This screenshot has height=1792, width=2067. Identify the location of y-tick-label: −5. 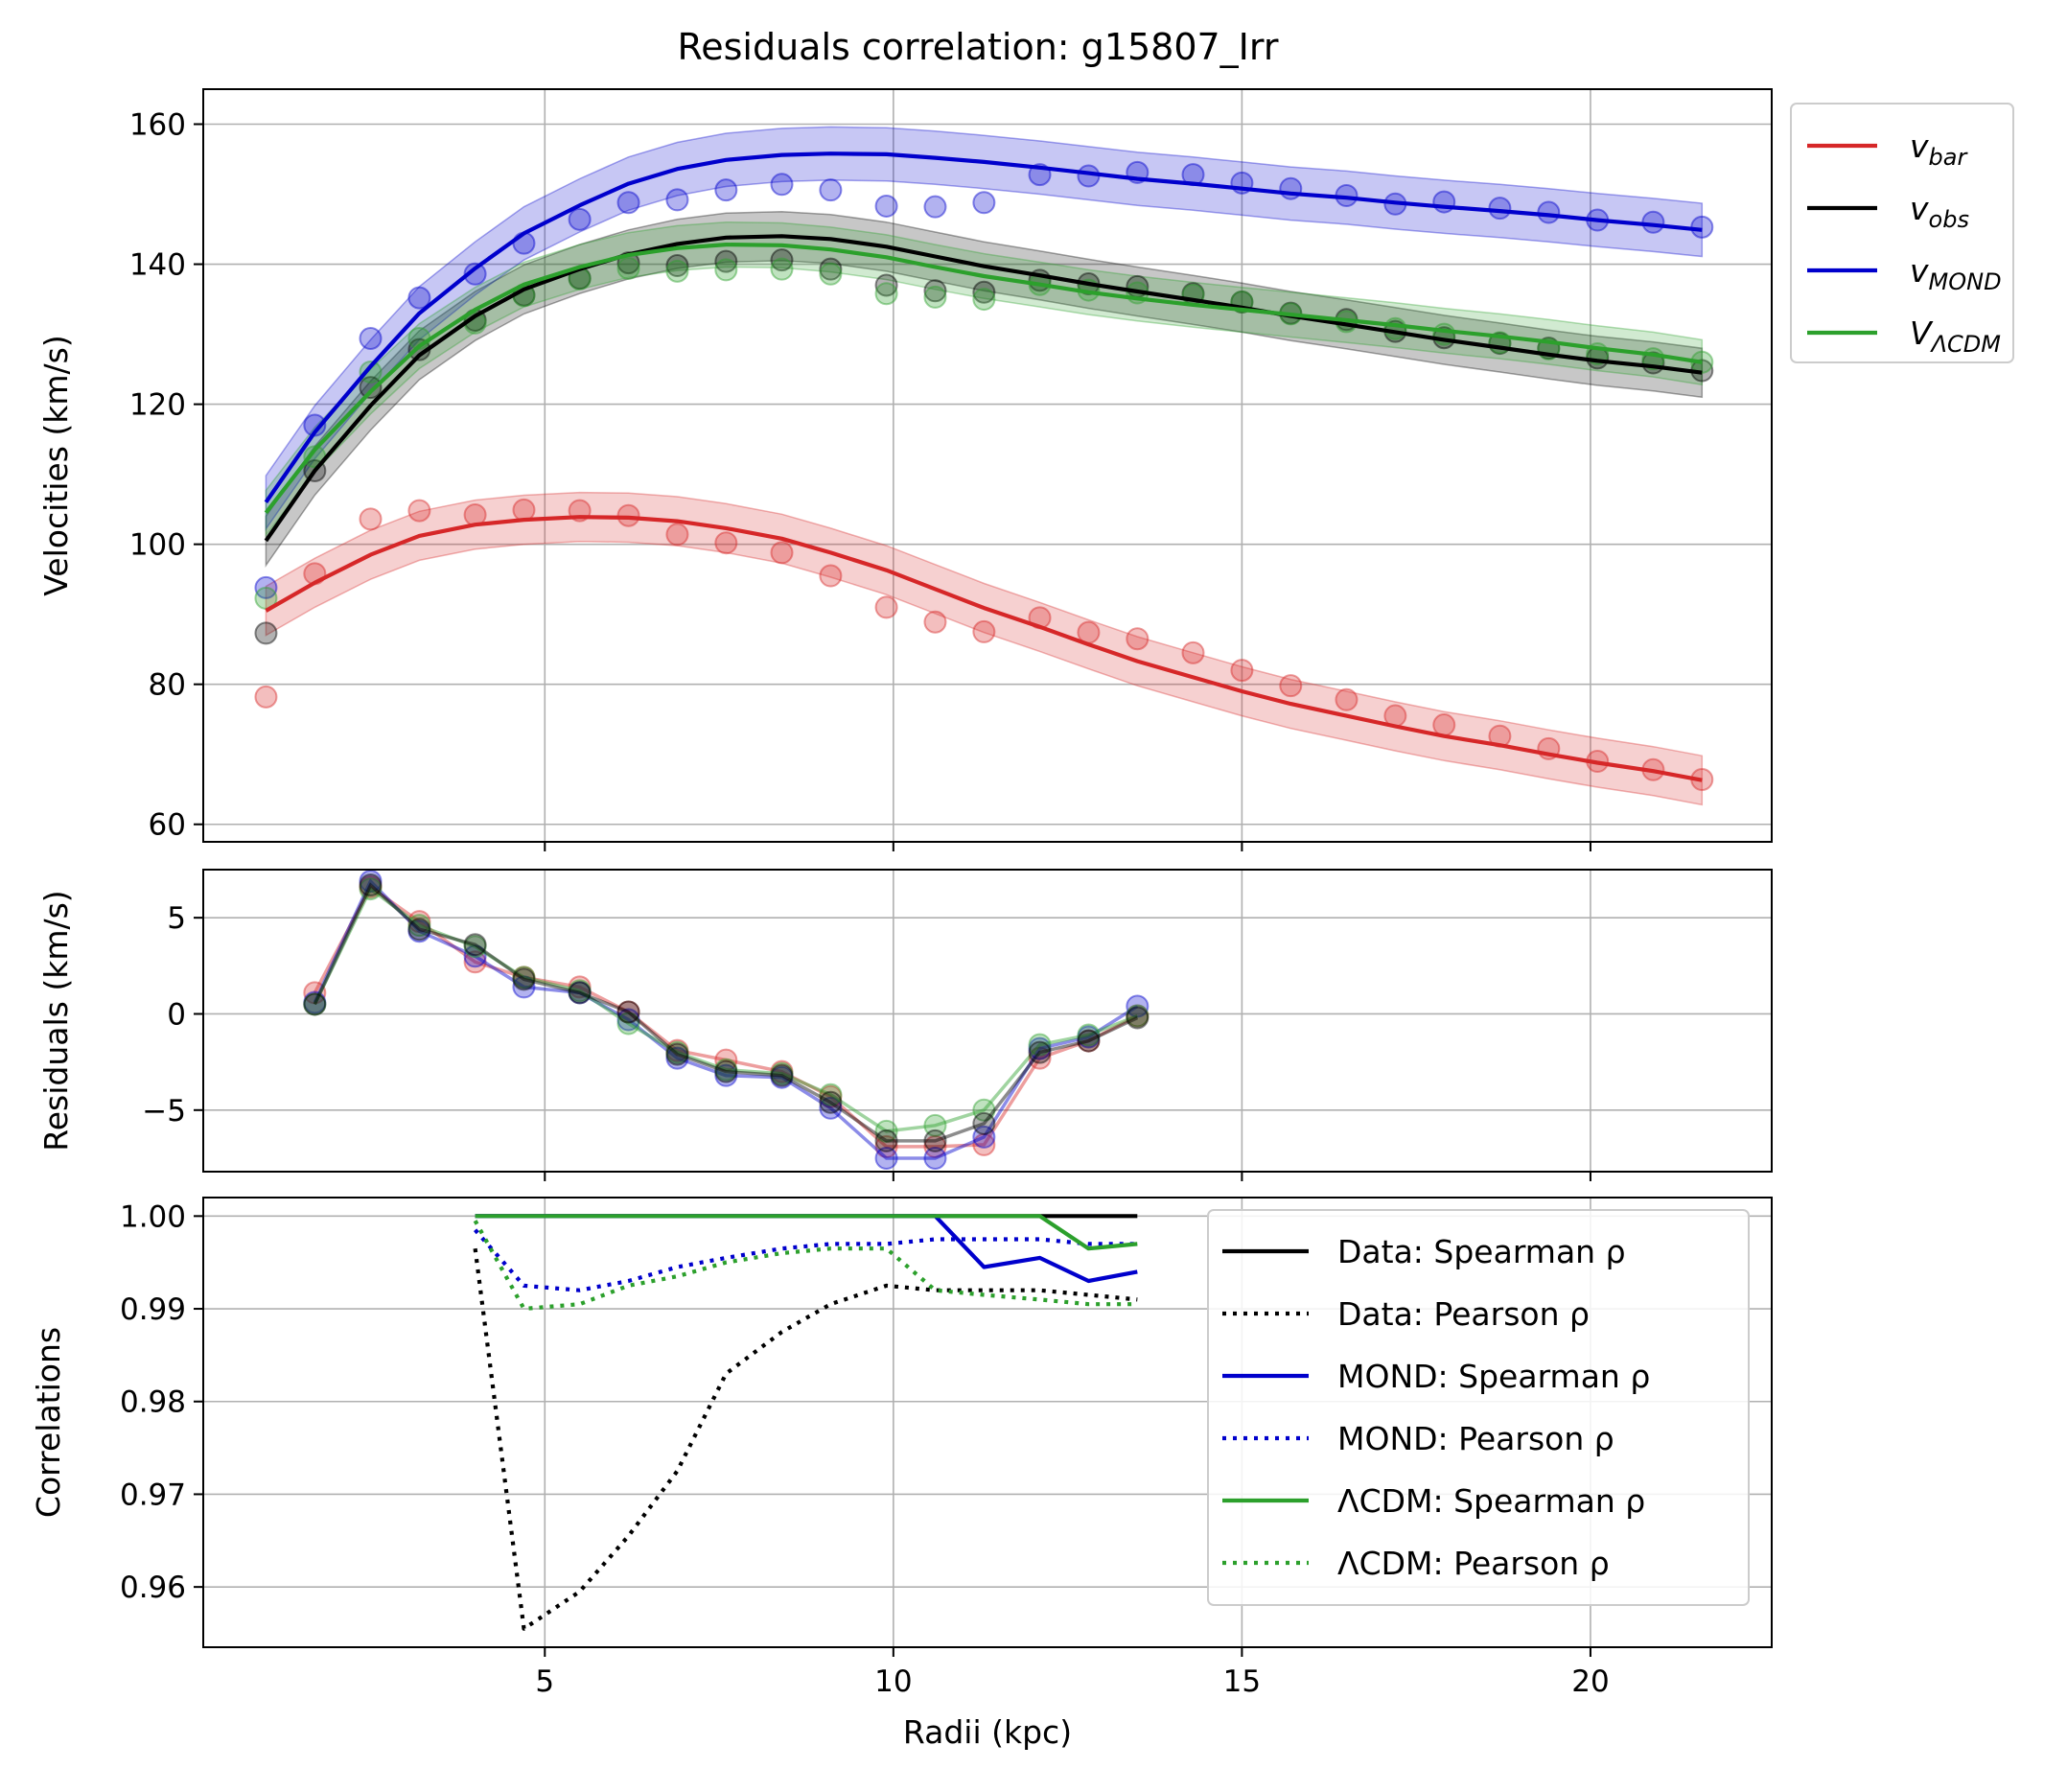
(164, 1111).